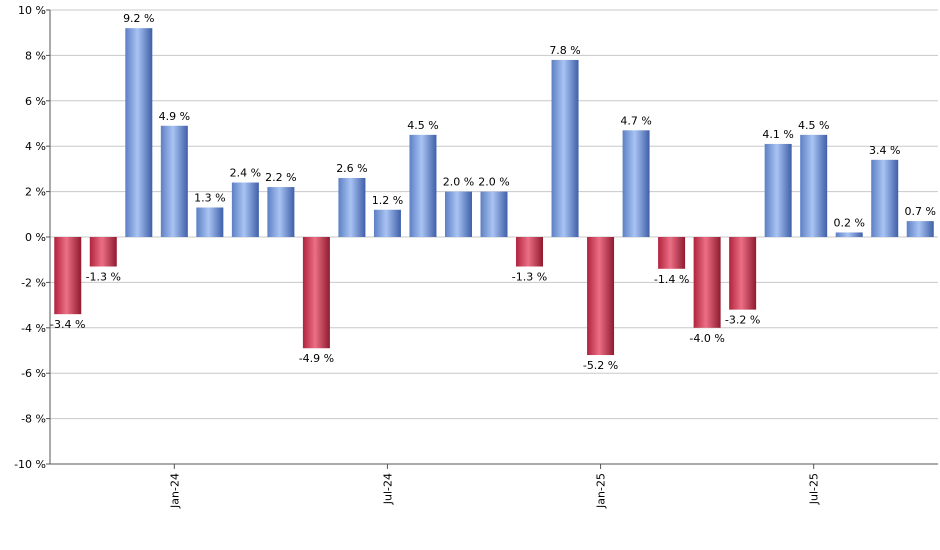 The height and width of the screenshot is (550, 940). I want to click on data-label: 1.2 %, so click(387, 200).